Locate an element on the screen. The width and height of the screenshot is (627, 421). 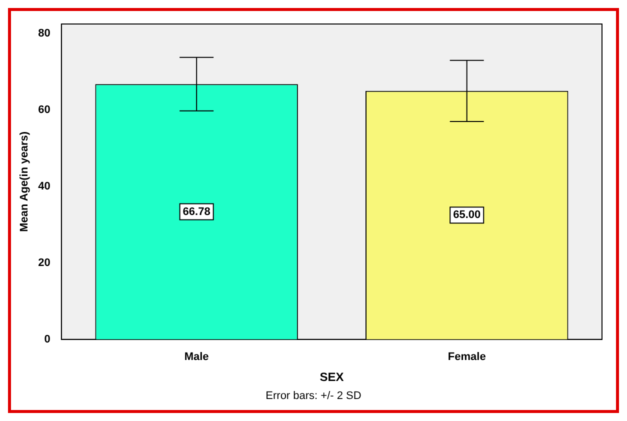
data-label: 65.00 is located at coordinates (467, 215).